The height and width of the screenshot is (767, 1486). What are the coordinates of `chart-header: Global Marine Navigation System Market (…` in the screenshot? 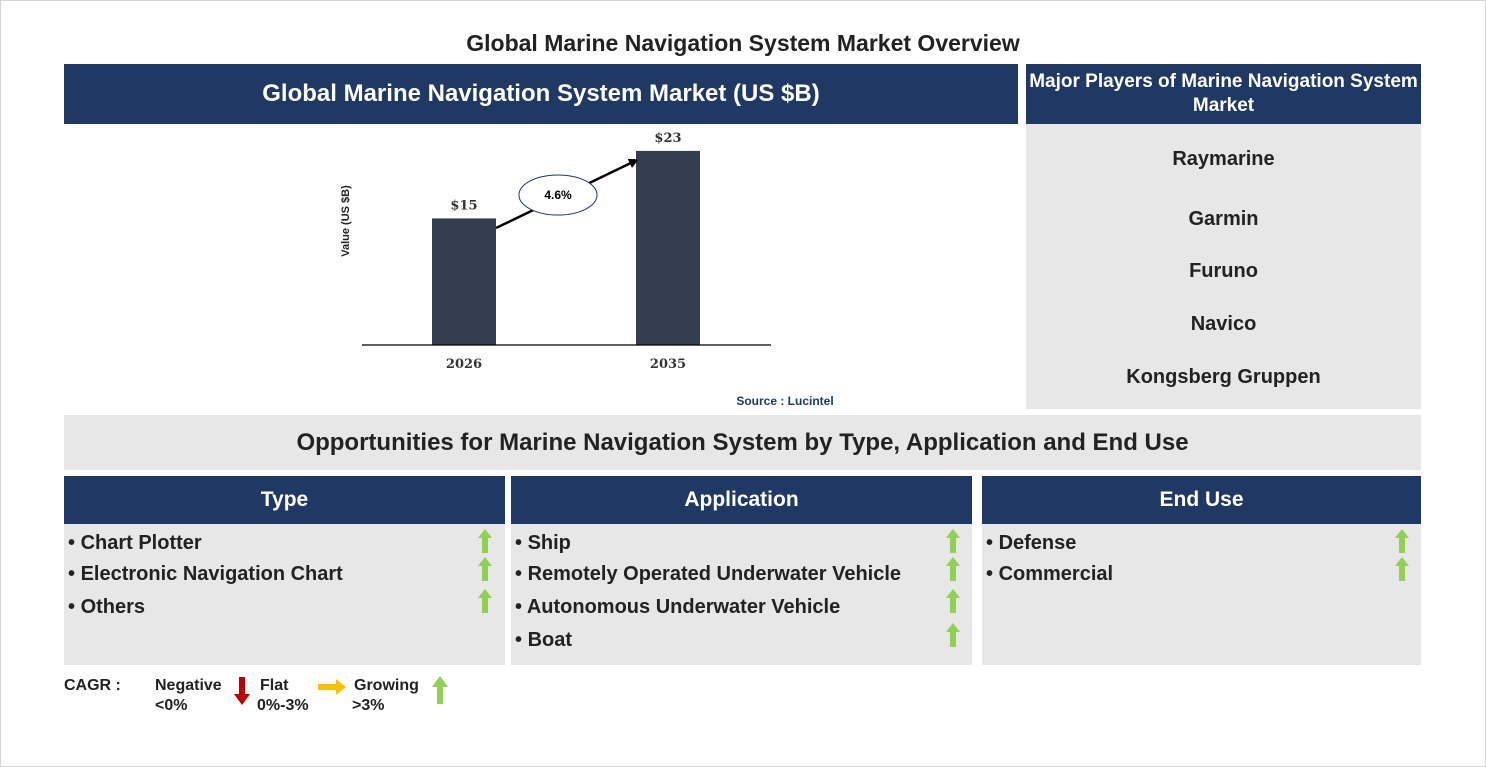 It's located at (541, 94).